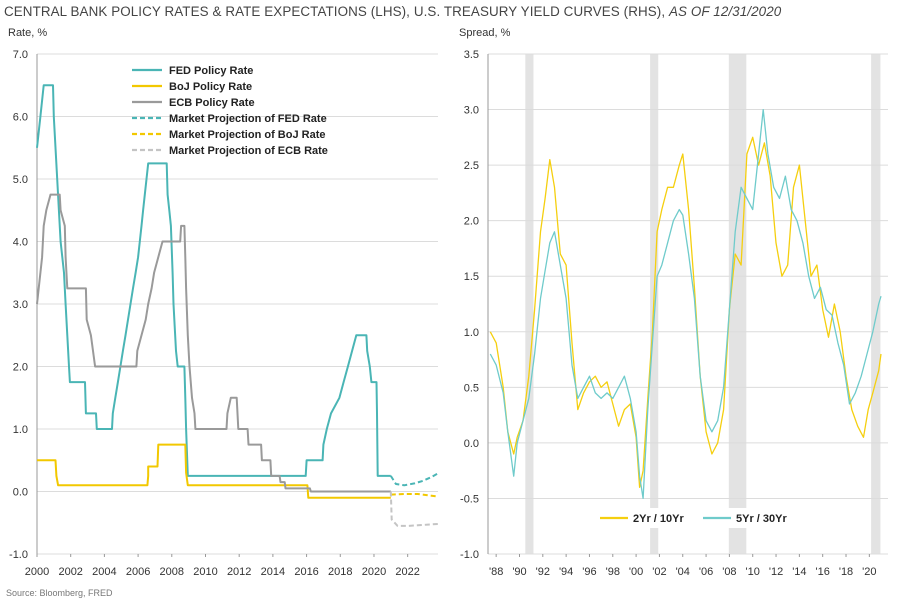 The image size is (905, 609). What do you see at coordinates (138, 572) in the screenshot?
I see `x-tick-label: 2006` at bounding box center [138, 572].